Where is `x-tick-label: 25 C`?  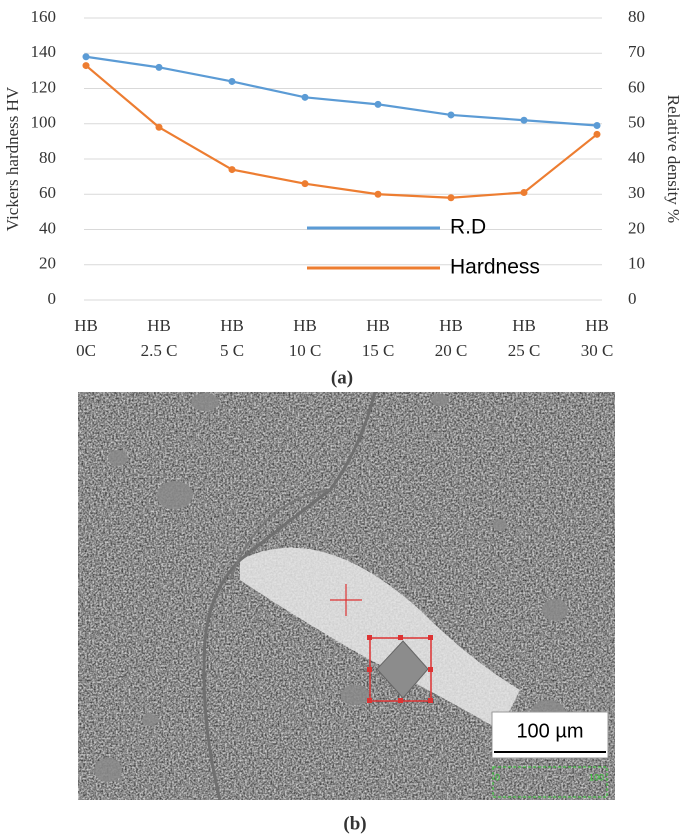 x-tick-label: 25 C is located at coordinates (524, 350).